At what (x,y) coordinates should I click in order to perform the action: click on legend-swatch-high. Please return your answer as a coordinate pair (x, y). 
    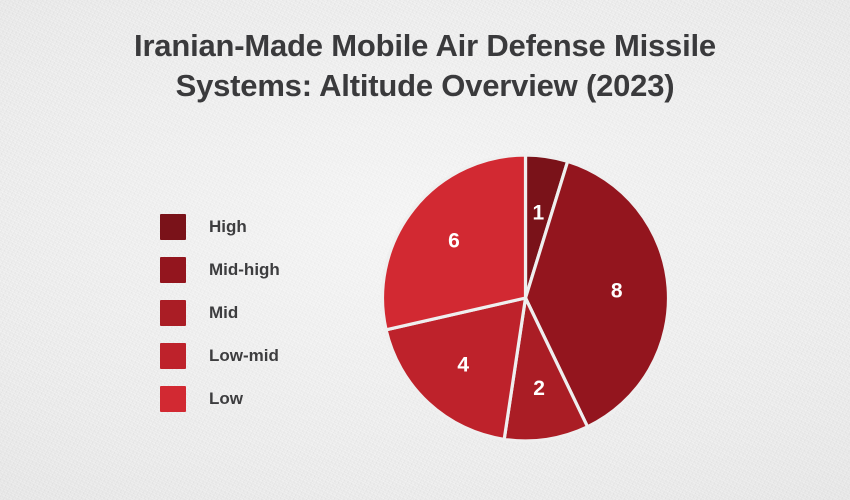
    Looking at the image, I should click on (173, 226).